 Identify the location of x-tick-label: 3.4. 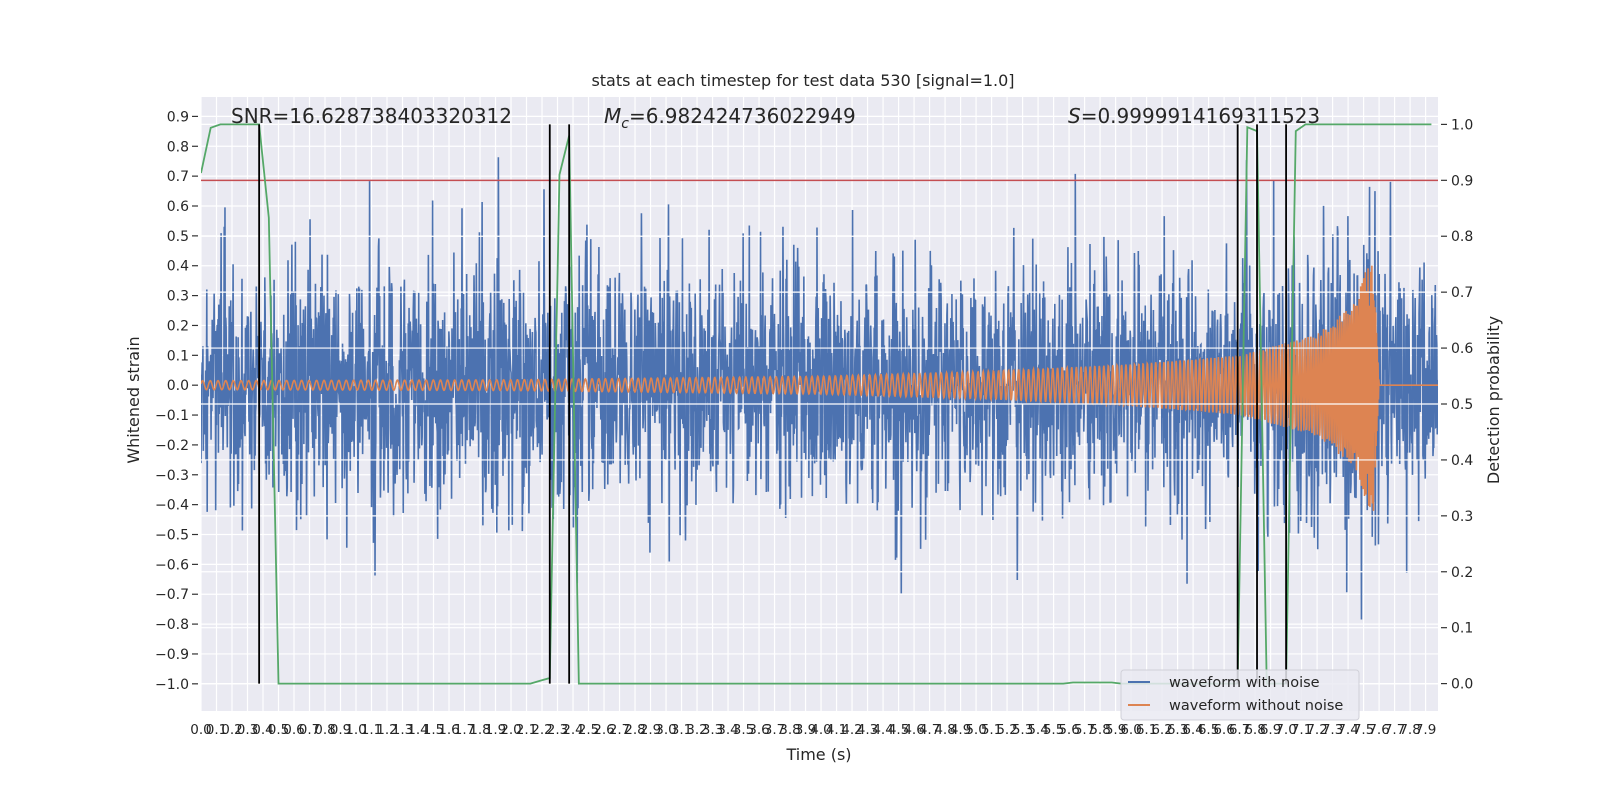
(727, 730).